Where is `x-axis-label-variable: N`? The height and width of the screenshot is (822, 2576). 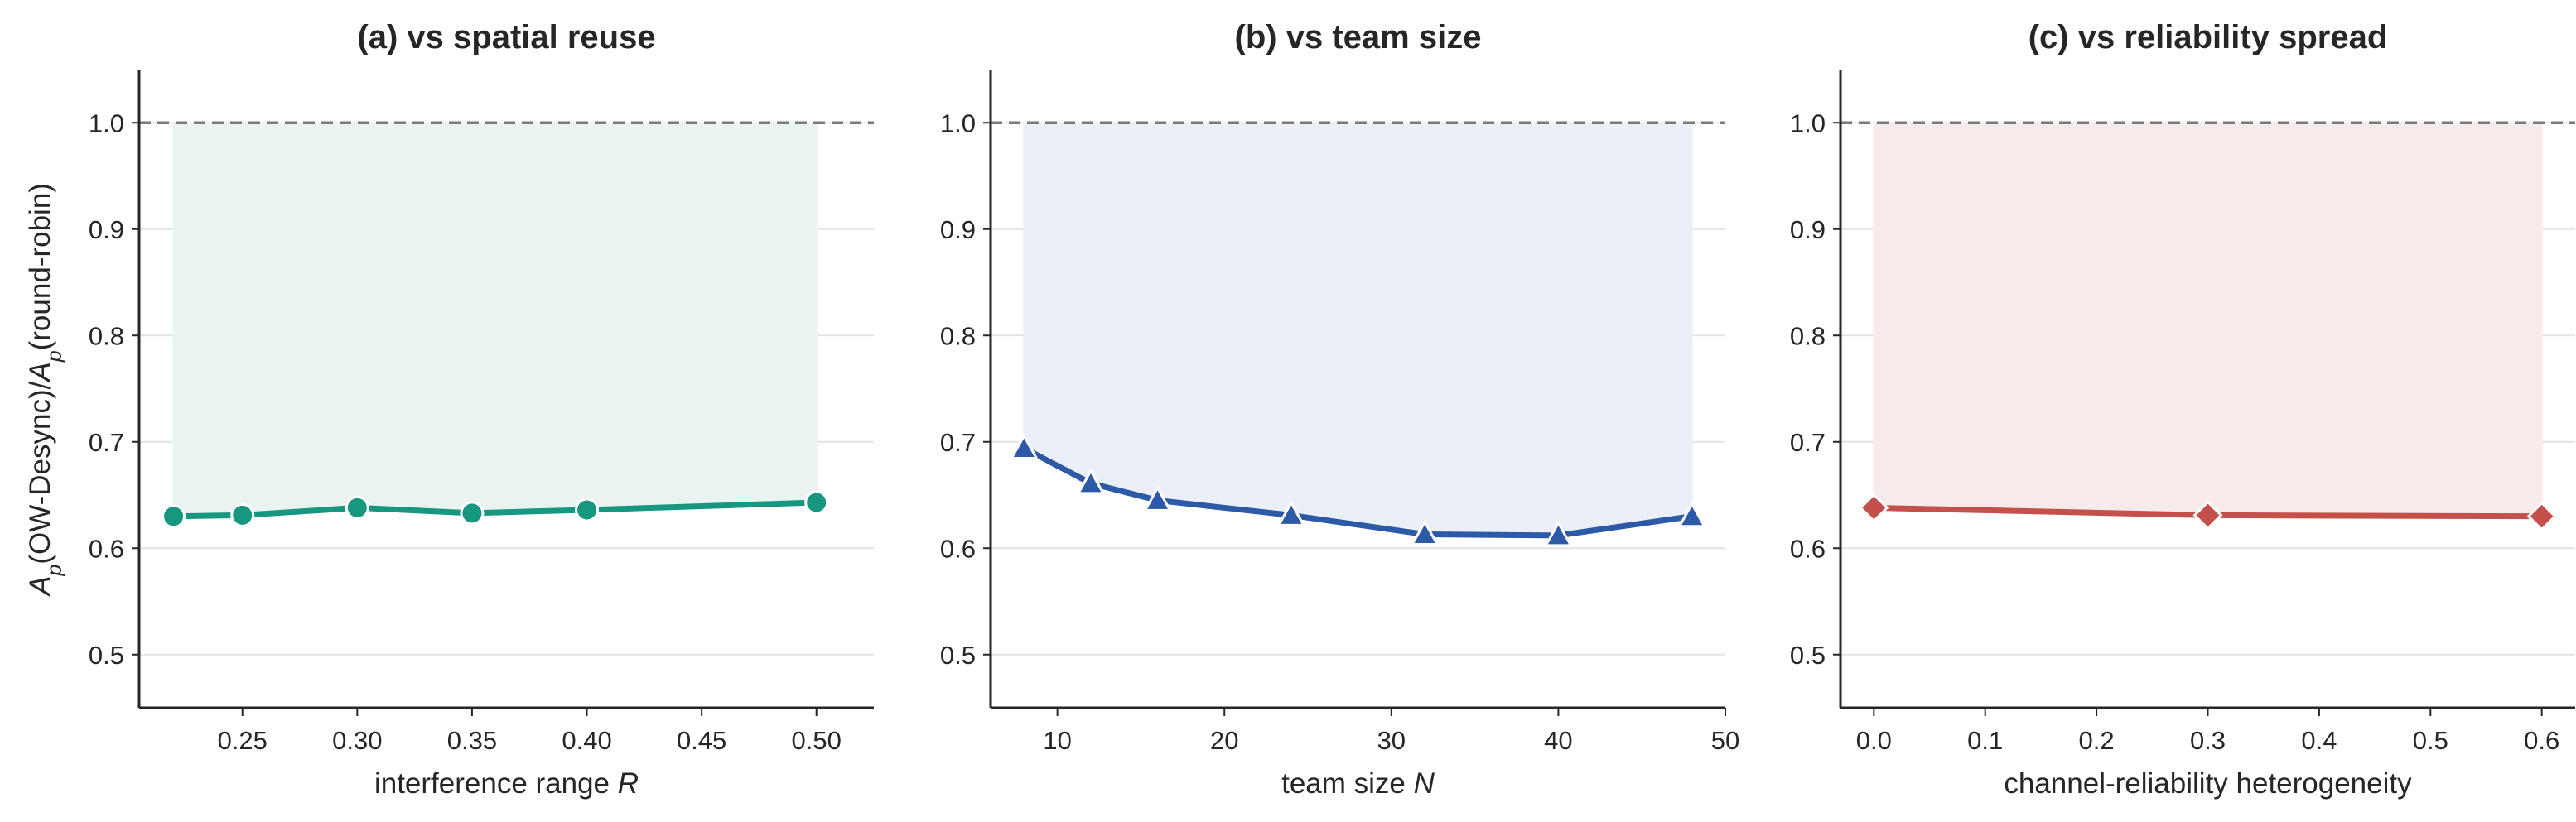
x-axis-label-variable: N is located at coordinates (1425, 783).